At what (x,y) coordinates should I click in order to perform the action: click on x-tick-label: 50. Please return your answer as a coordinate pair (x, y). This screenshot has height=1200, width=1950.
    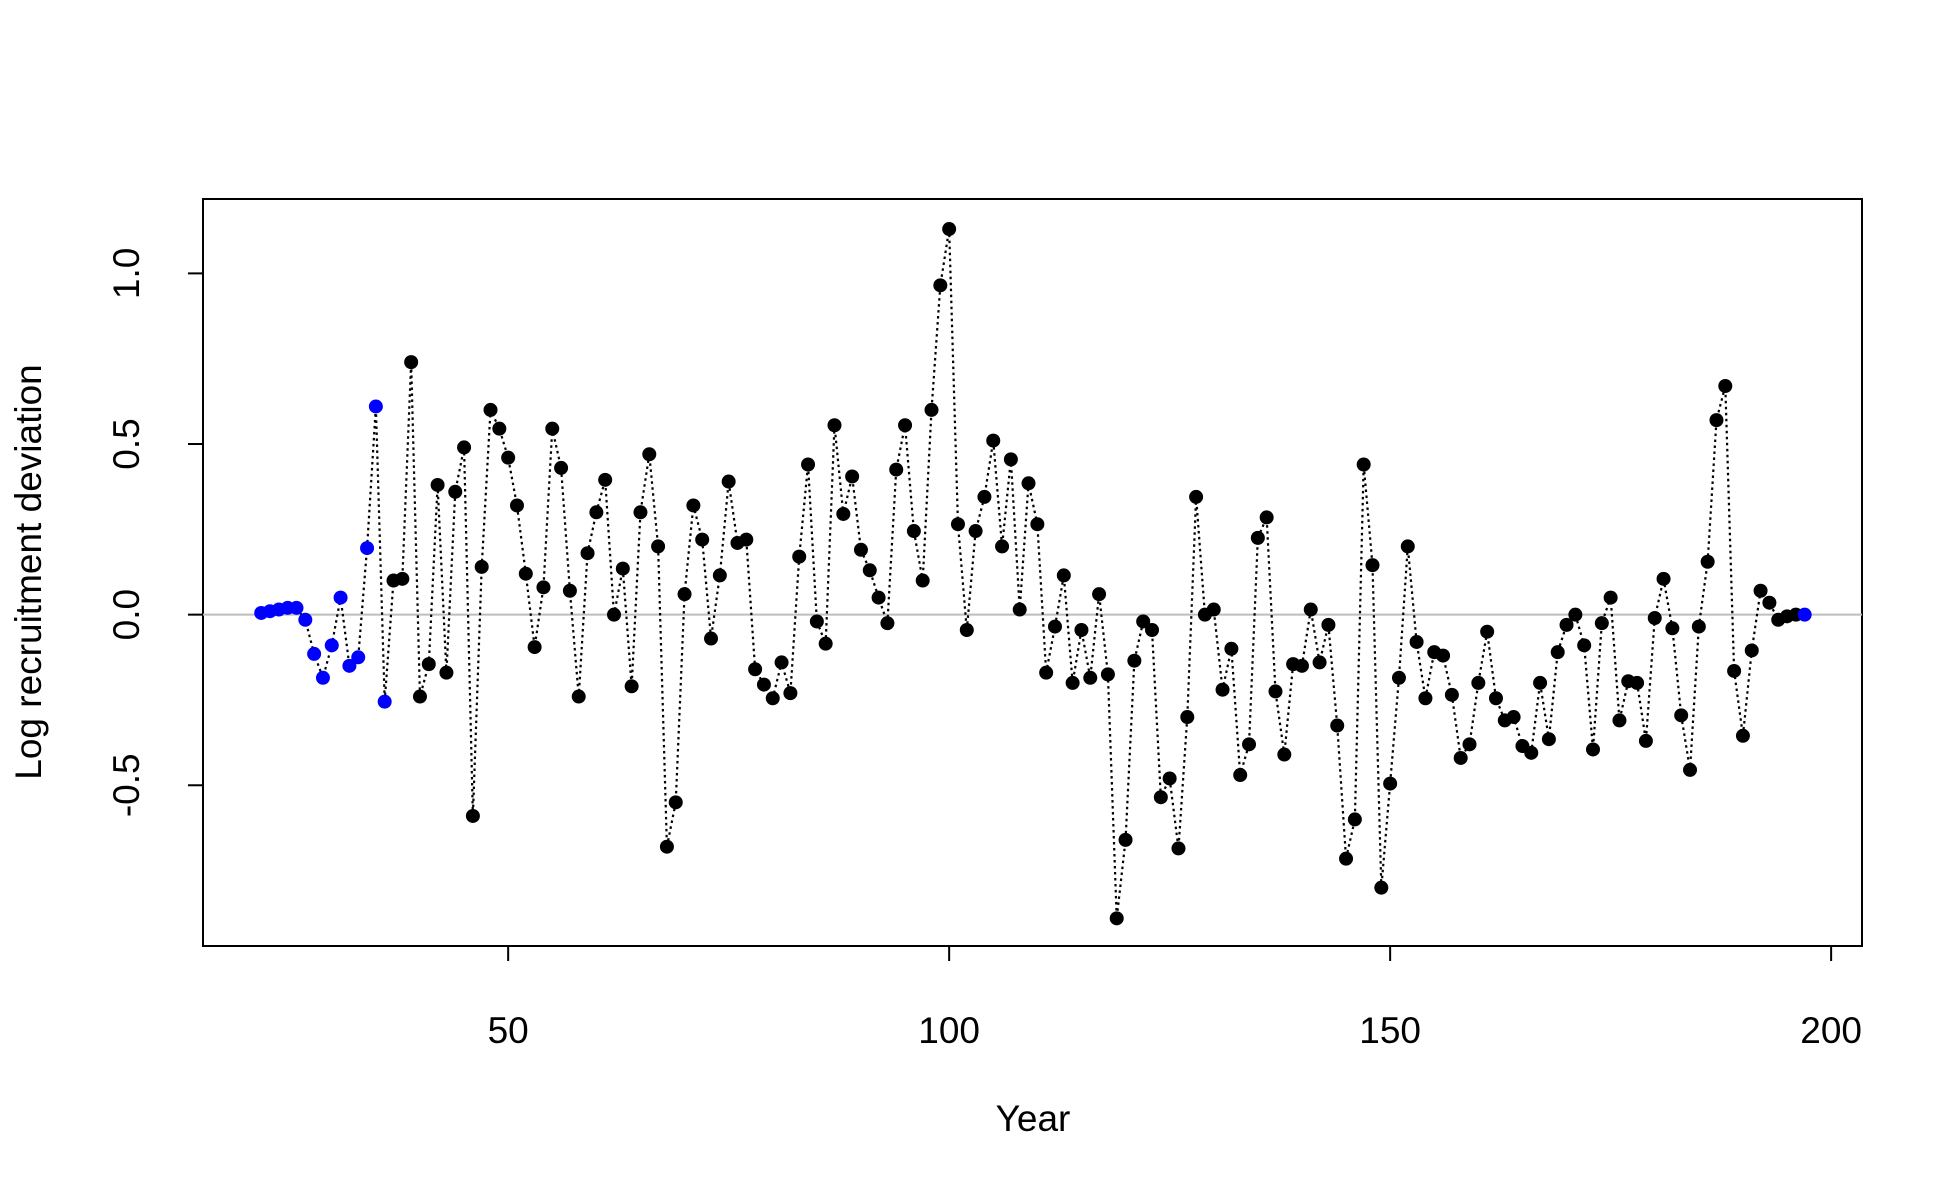
    Looking at the image, I should click on (508, 1030).